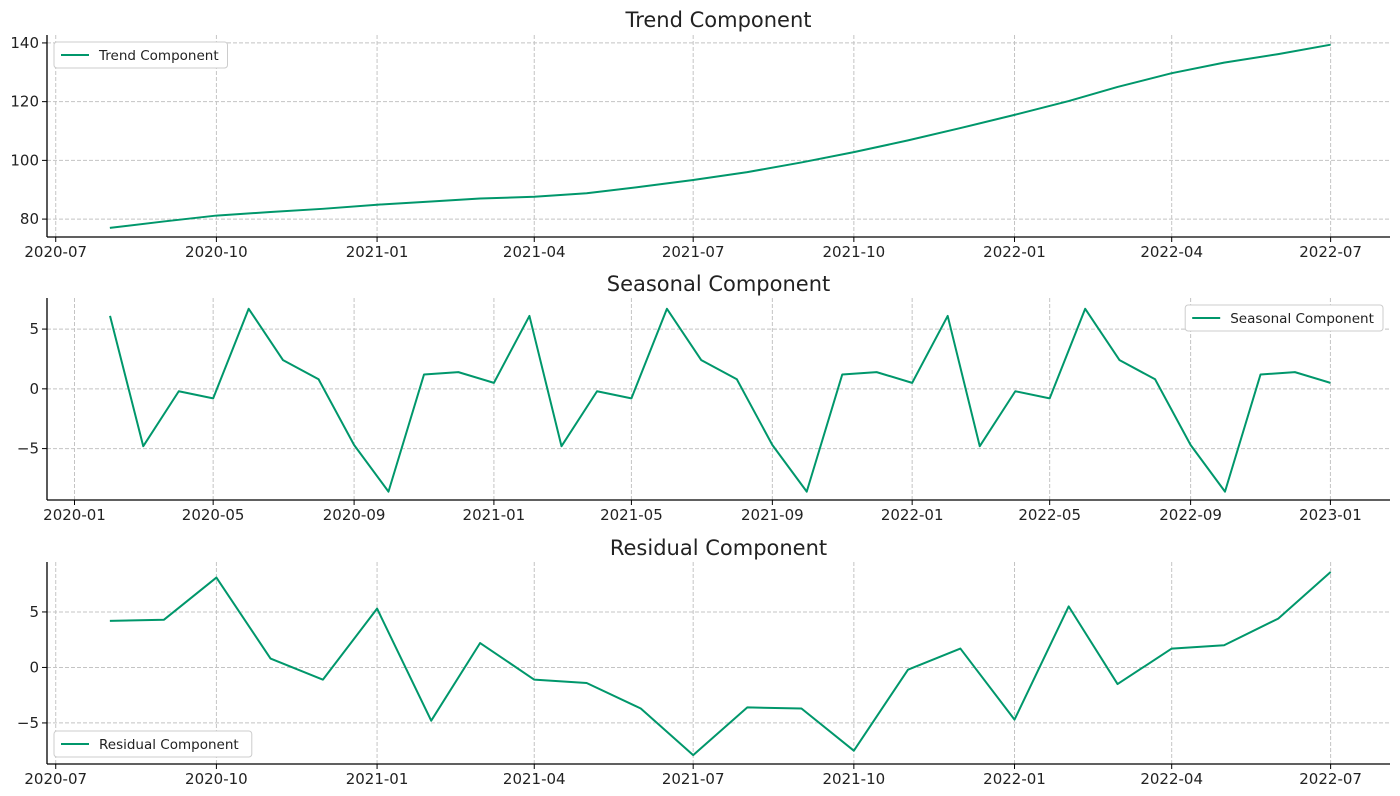 The image size is (1400, 796). What do you see at coordinates (24, 102) in the screenshot?
I see `y-tick-label: 120` at bounding box center [24, 102].